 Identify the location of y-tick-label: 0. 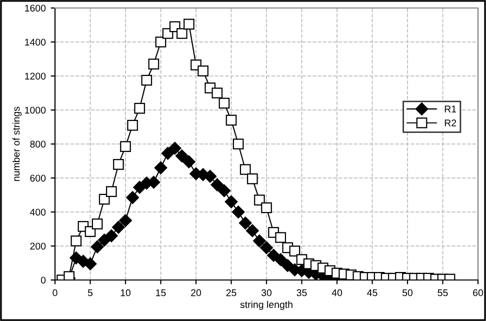
(43, 280).